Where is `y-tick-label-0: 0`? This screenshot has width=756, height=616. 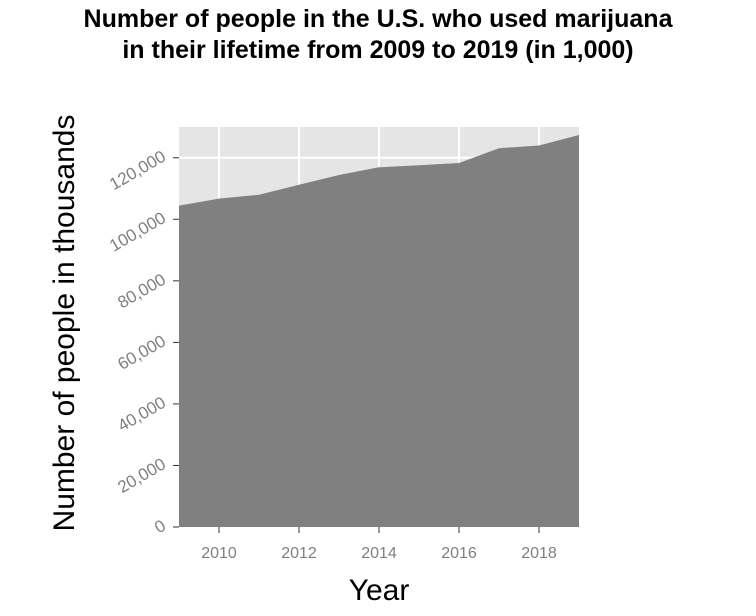
y-tick-label-0: 0 is located at coordinates (160, 526).